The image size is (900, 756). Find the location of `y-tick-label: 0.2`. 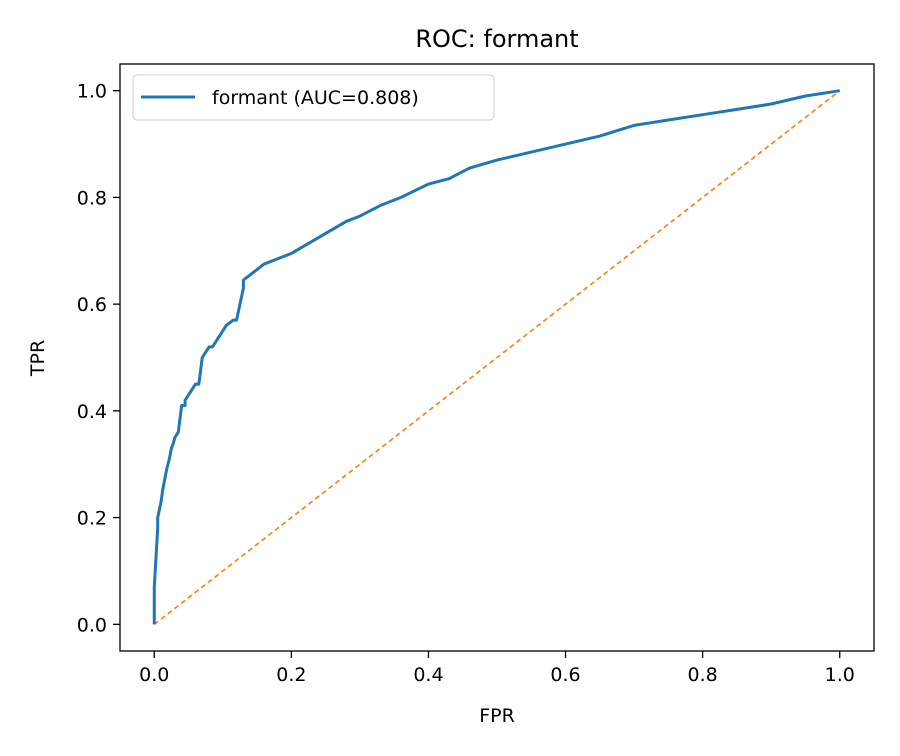

y-tick-label: 0.2 is located at coordinates (92, 519).